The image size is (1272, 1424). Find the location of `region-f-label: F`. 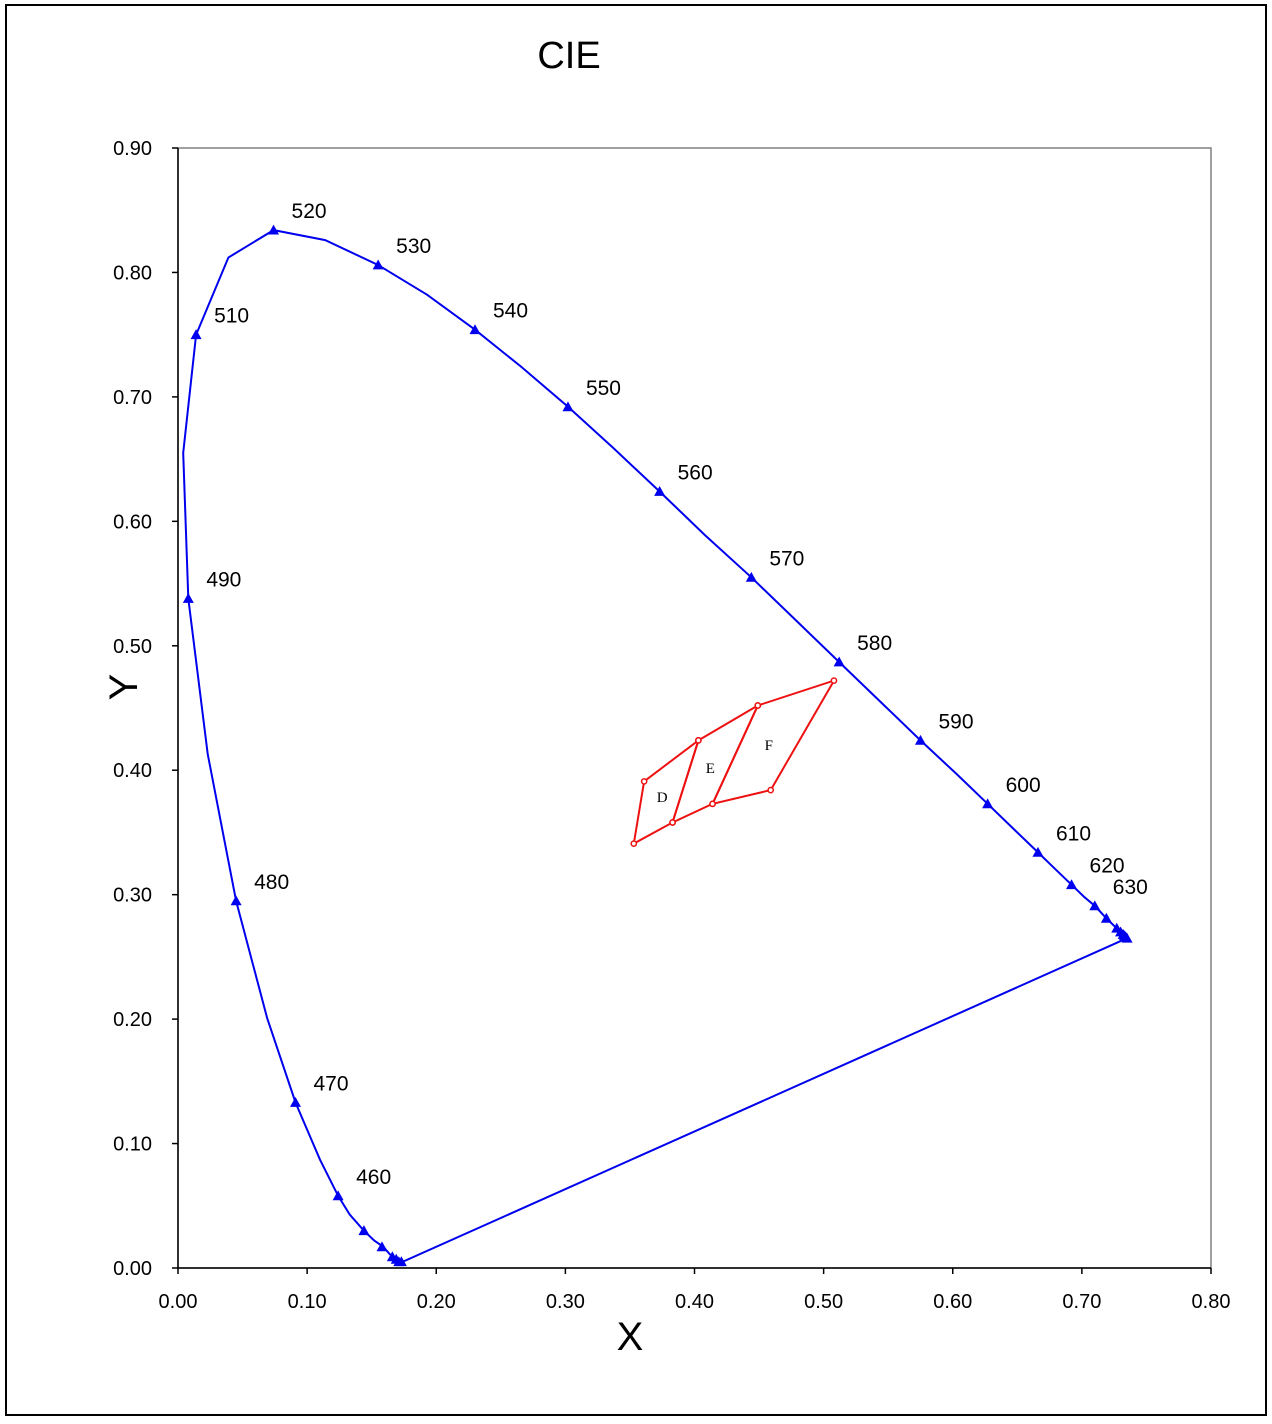

region-f-label: F is located at coordinates (769, 746).